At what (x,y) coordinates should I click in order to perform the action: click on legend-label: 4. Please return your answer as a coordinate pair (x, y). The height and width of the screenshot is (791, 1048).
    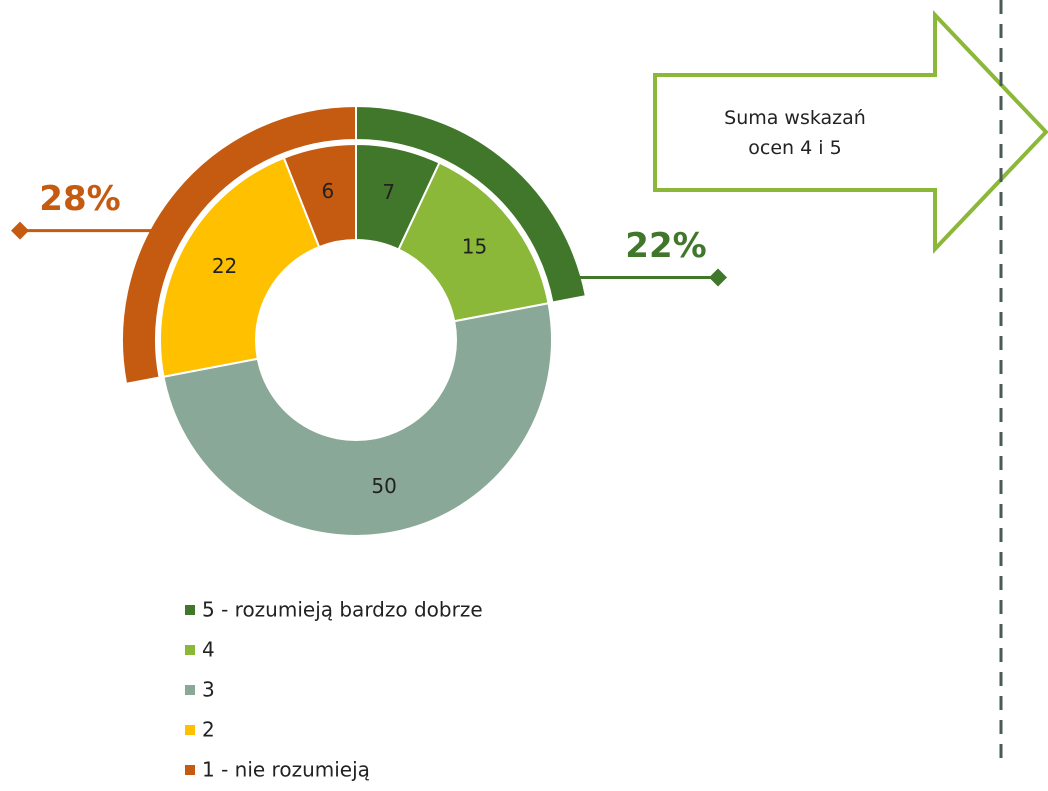
    Looking at the image, I should click on (208, 650).